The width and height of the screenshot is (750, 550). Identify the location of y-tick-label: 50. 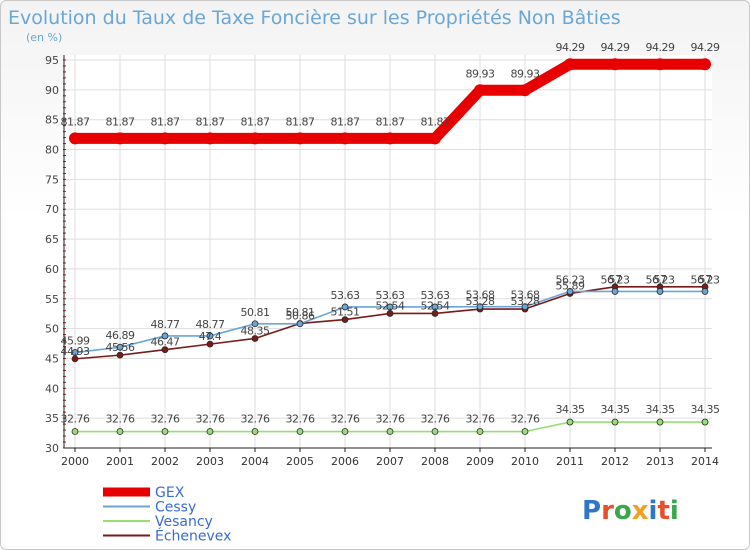
(52, 329).